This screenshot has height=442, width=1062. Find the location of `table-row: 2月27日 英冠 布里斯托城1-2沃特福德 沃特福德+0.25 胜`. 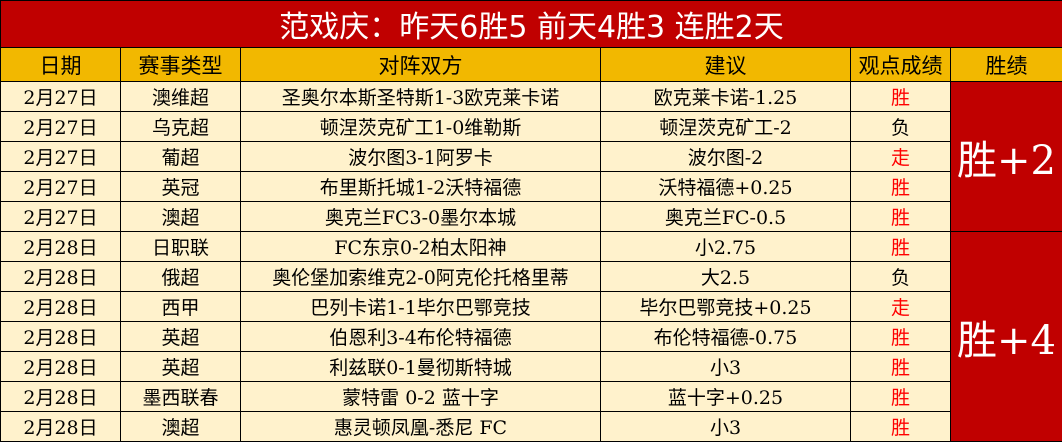

table-row: 2月27日 英冠 布里斯托城1-2沃特福德 沃特福德+0.25 胜 is located at coordinates (531, 186).